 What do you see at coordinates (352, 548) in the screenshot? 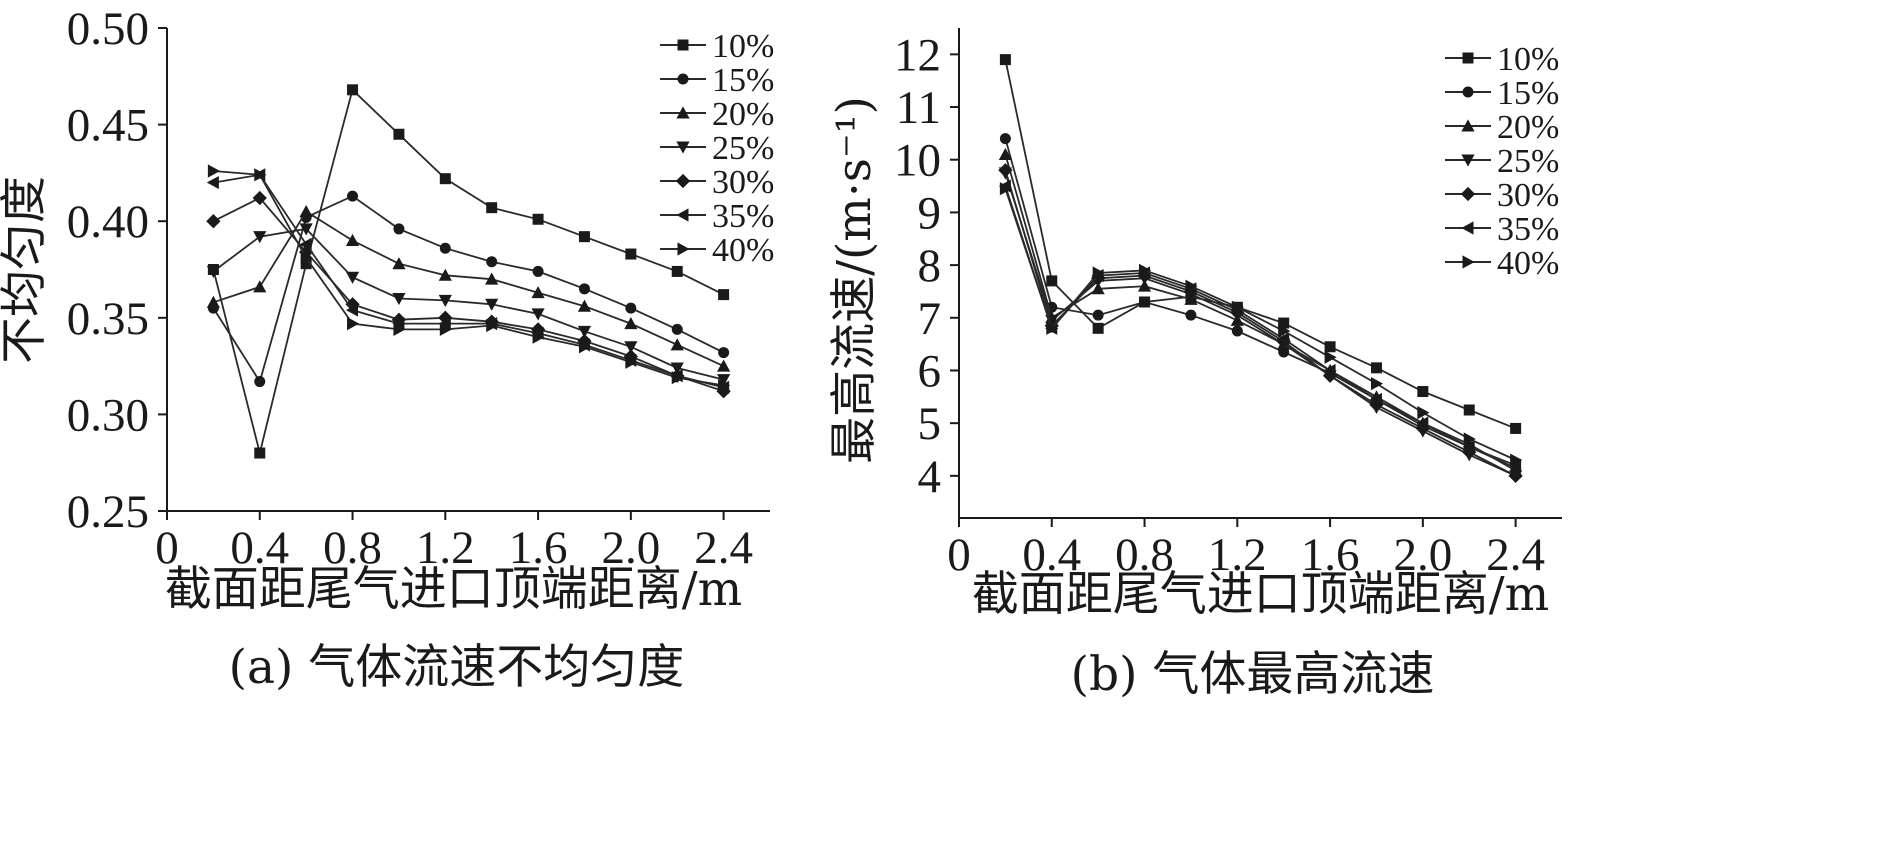
I see `chart-a-x-tick-label: 0.8` at bounding box center [352, 548].